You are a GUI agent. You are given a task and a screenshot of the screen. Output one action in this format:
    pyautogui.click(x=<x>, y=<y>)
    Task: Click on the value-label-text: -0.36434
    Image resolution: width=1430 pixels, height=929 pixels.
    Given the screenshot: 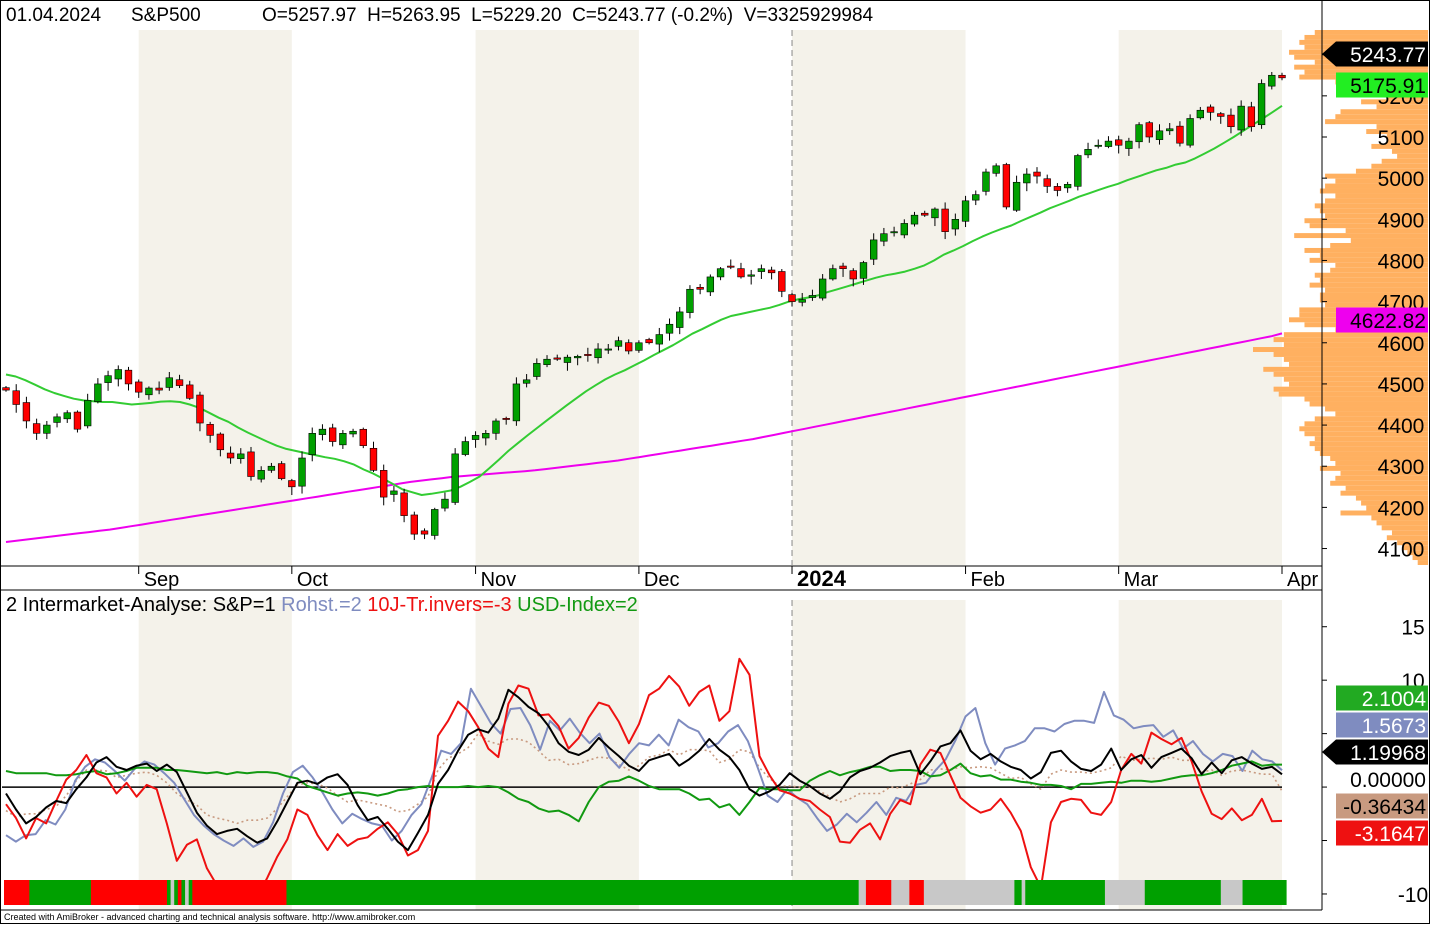 What is the action you would take?
    pyautogui.click(x=1384, y=807)
    